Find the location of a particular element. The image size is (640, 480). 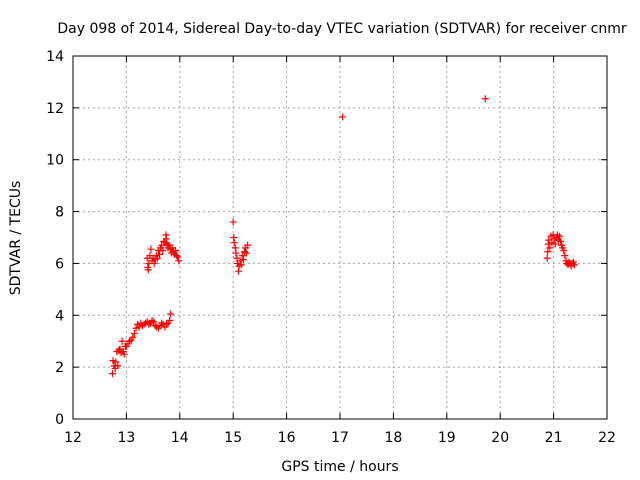

x-tick-label: 13 is located at coordinates (126, 438).